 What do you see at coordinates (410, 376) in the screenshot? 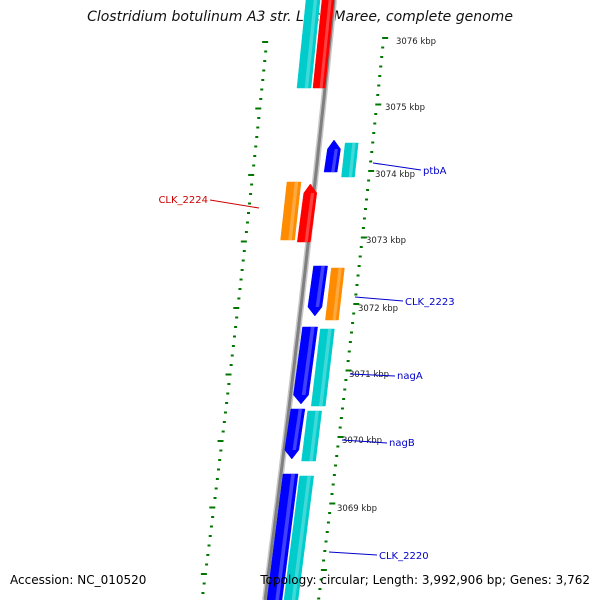
I see `gene-label: nagA` at bounding box center [410, 376].